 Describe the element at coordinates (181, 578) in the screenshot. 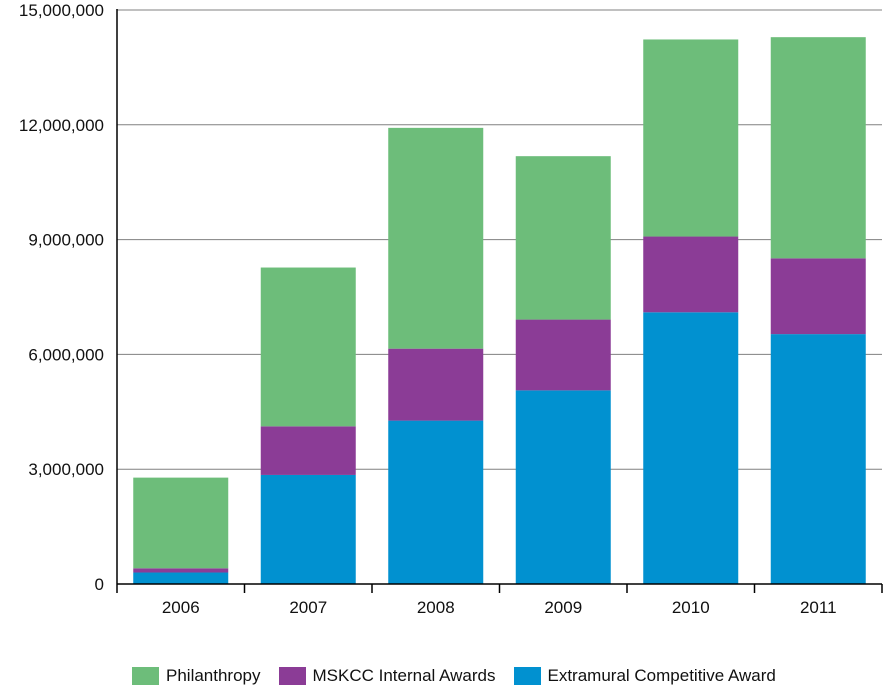

I see `bar-extramural-2006` at that location.